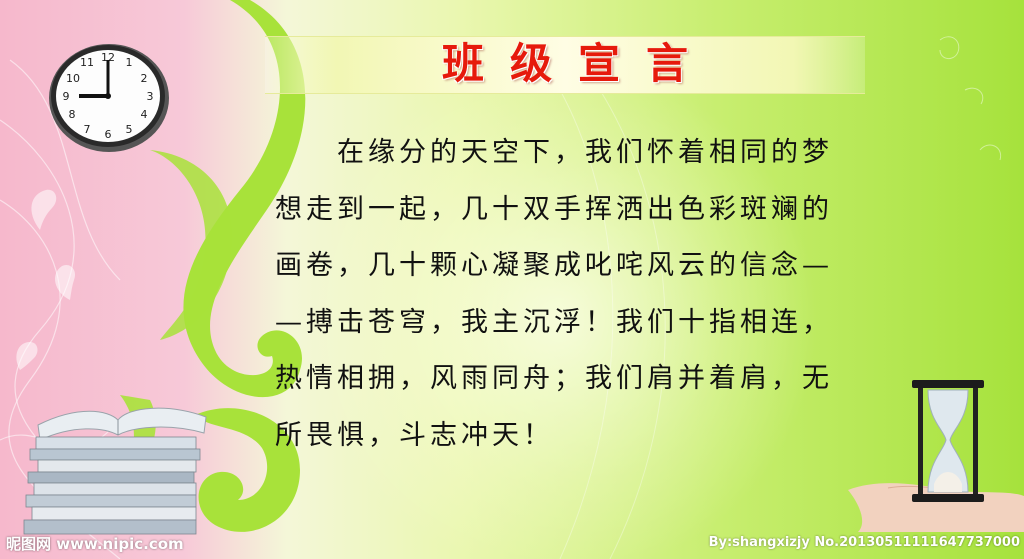  Describe the element at coordinates (554, 152) in the screenshot. I see `declaration-line: 在缘分的天空下，我们怀着相同的梦` at that location.